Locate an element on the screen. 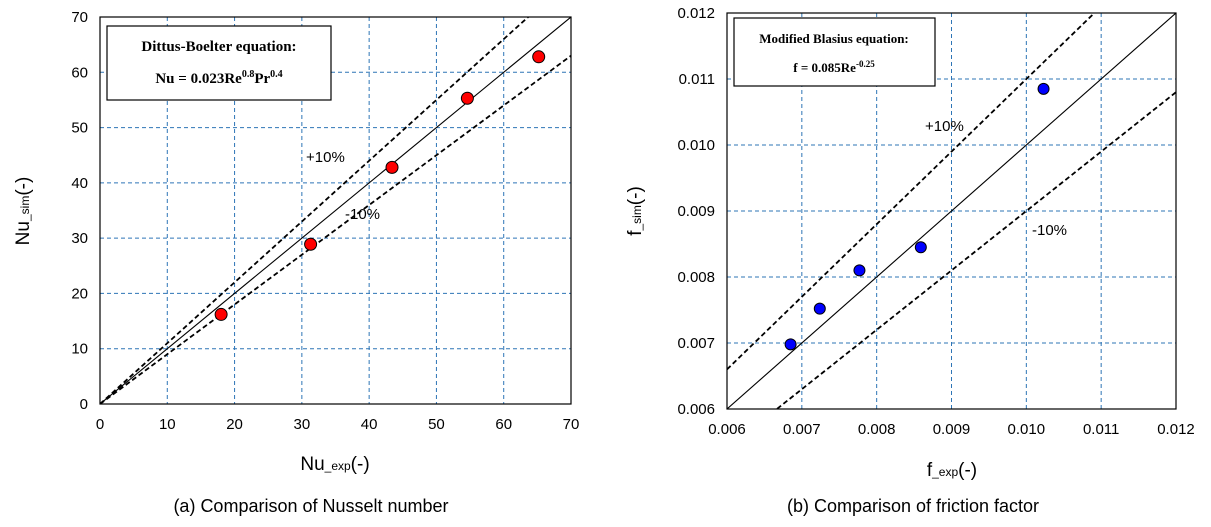 The image size is (1211, 527). equation-title-b: Modified Blasius equation: is located at coordinates (834, 38).